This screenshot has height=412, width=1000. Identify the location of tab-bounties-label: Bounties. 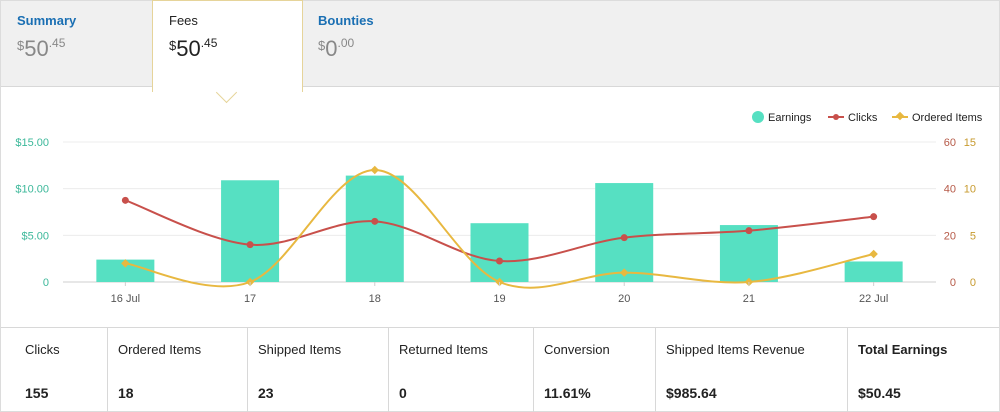
(346, 20).